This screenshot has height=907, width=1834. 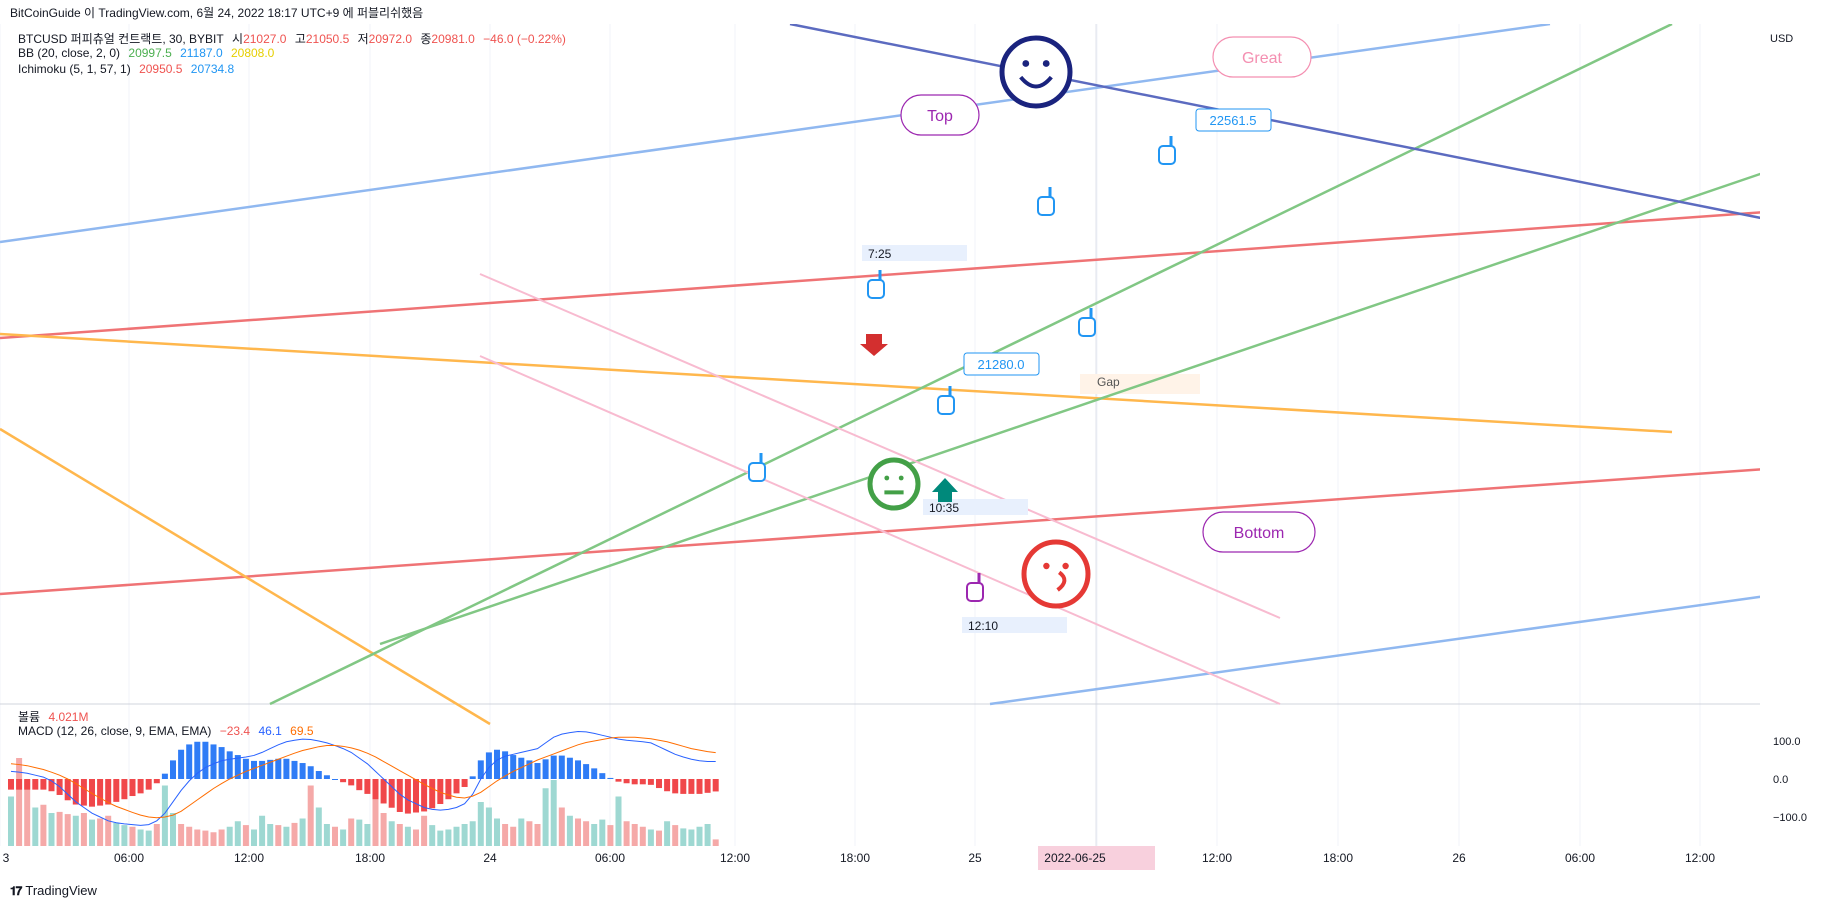 I want to click on bubble-text: Great, so click(x=1262, y=58).